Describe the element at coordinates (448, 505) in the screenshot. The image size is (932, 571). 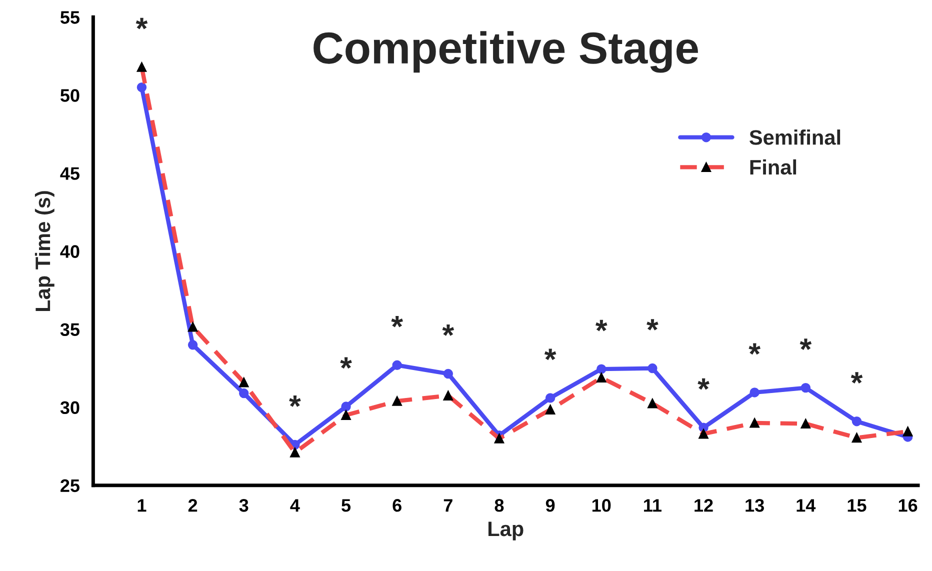
I see `x-tick-label: 7` at that location.